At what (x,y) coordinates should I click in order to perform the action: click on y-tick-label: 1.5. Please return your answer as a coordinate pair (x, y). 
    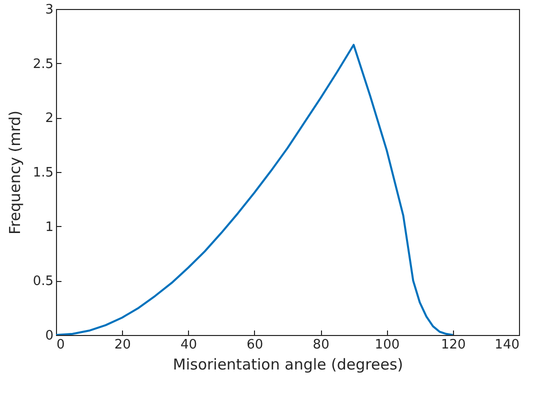
    Looking at the image, I should click on (43, 173).